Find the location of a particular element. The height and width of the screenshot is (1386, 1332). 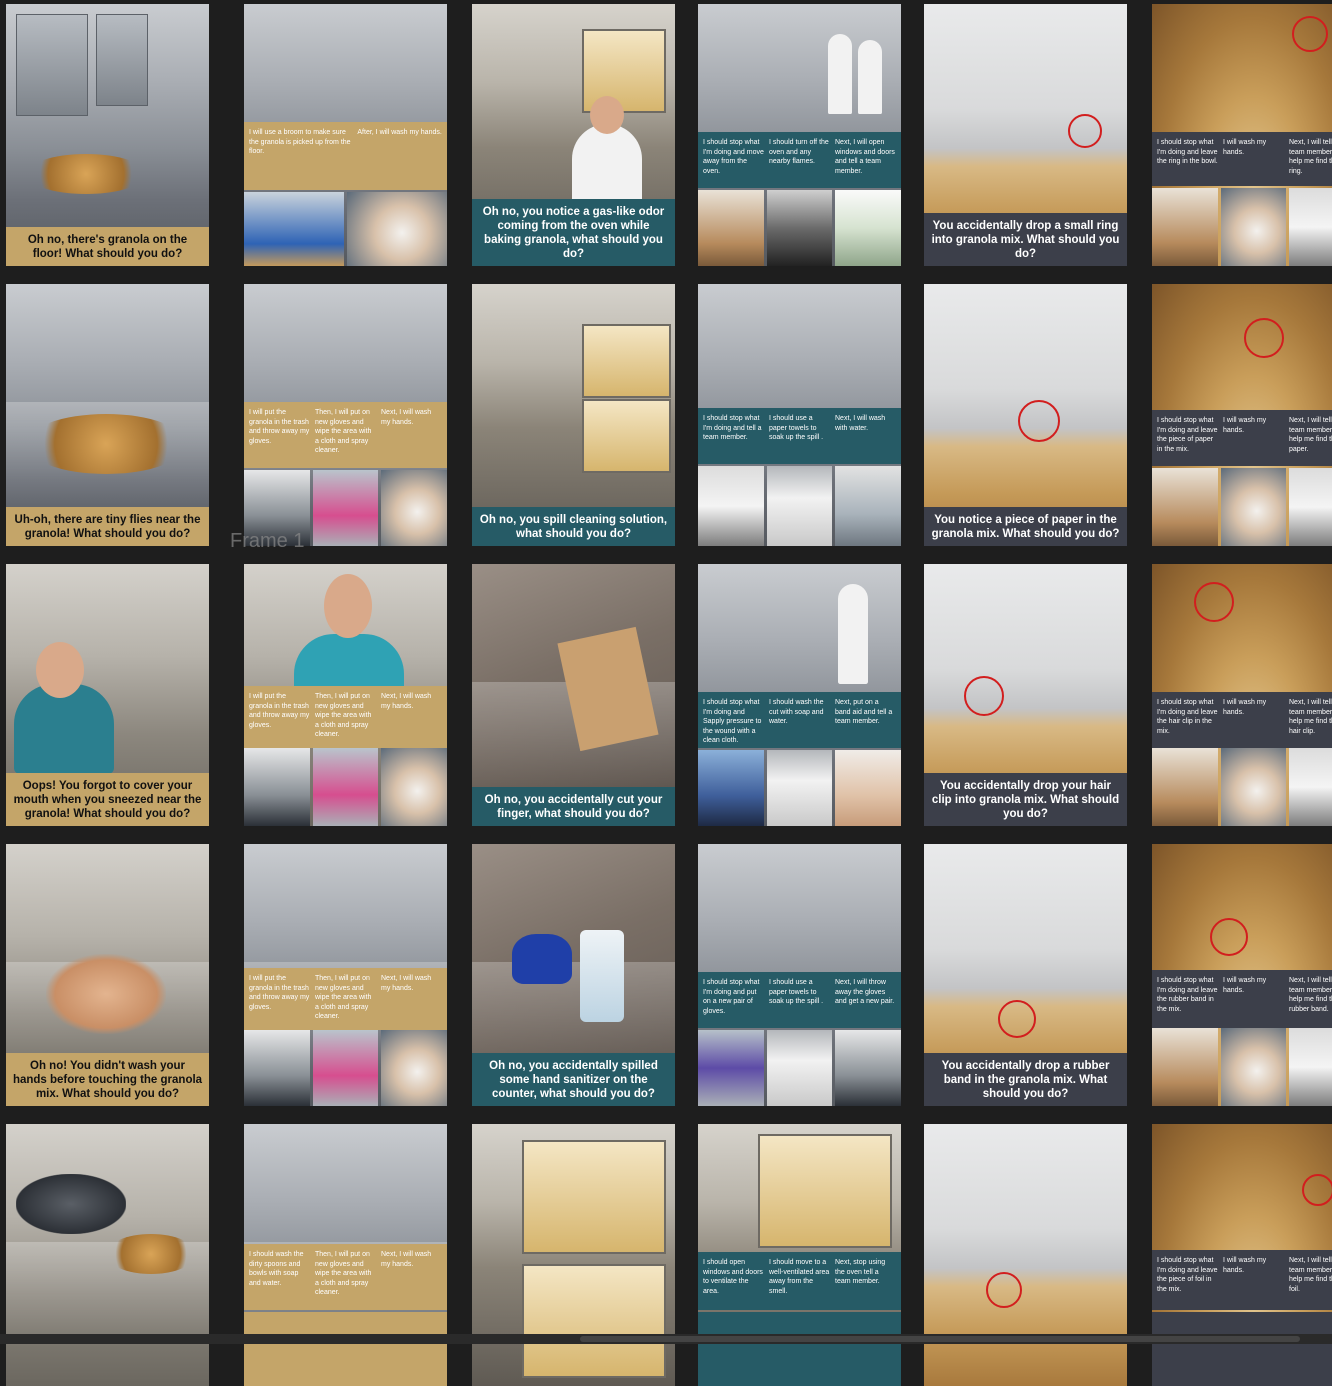

horizontal-scrollbar is located at coordinates (666, 1339).